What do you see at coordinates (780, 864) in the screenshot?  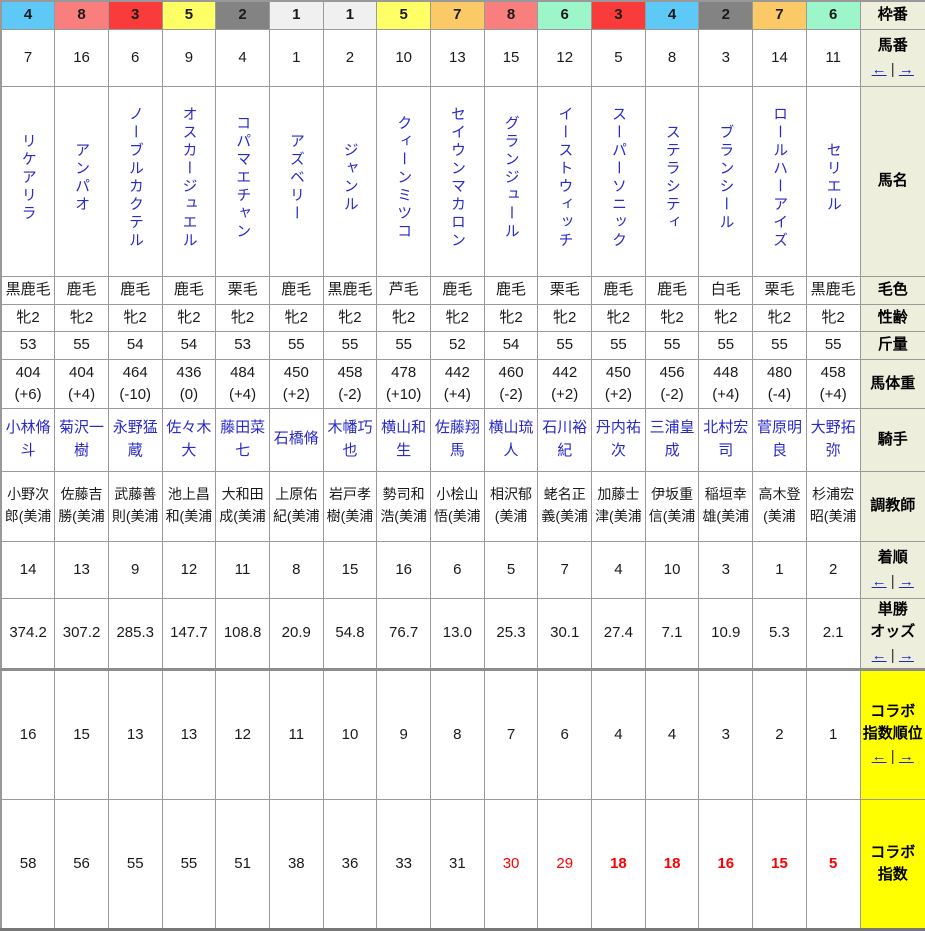 I see `collab-index-cell: 15` at bounding box center [780, 864].